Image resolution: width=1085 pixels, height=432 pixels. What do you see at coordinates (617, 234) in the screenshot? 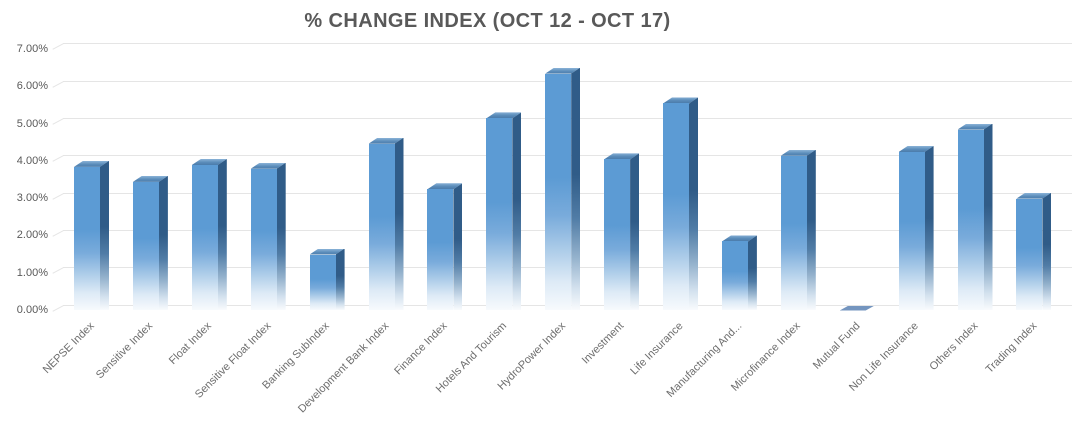
I see `bar-investment` at bounding box center [617, 234].